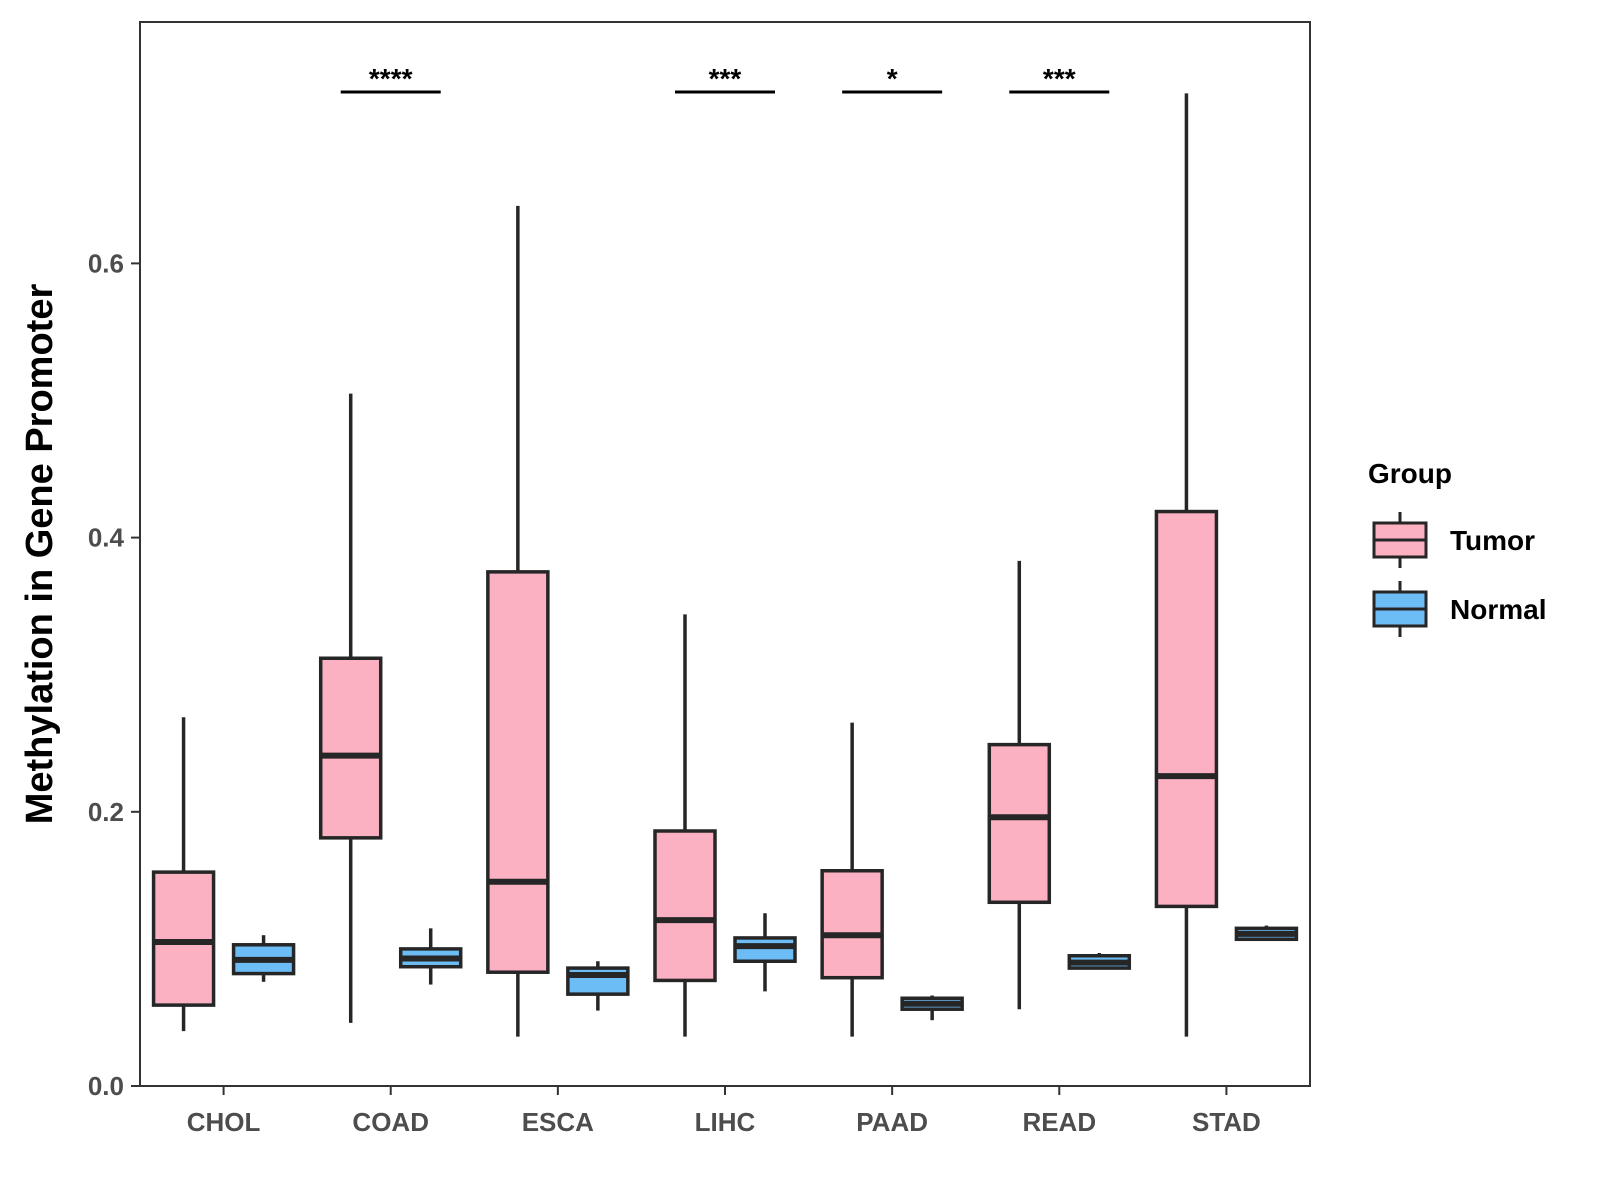 Image resolution: width=1600 pixels, height=1200 pixels. I want to click on significance-label: ****, so click(391, 78).